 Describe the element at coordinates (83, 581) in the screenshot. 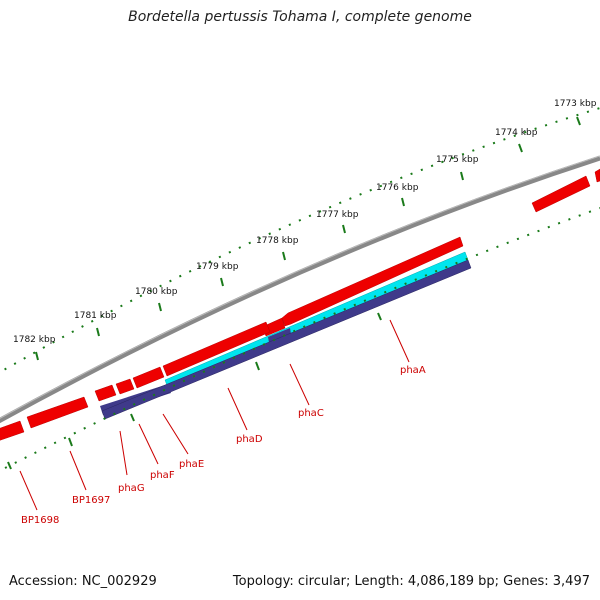

I see `accession-text: Accession: NC_002929` at that location.